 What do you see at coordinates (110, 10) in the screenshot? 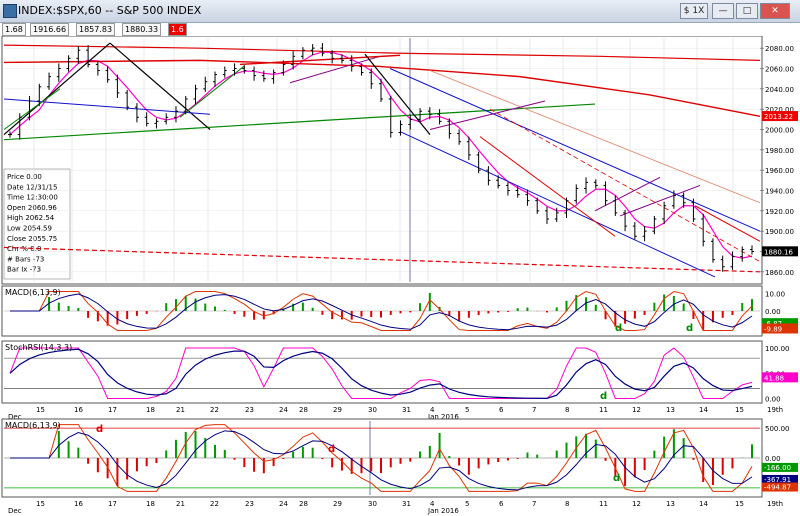
I see `window-title: INDEX:$SPX,60 -- S&P 500 INDEX` at bounding box center [110, 10].